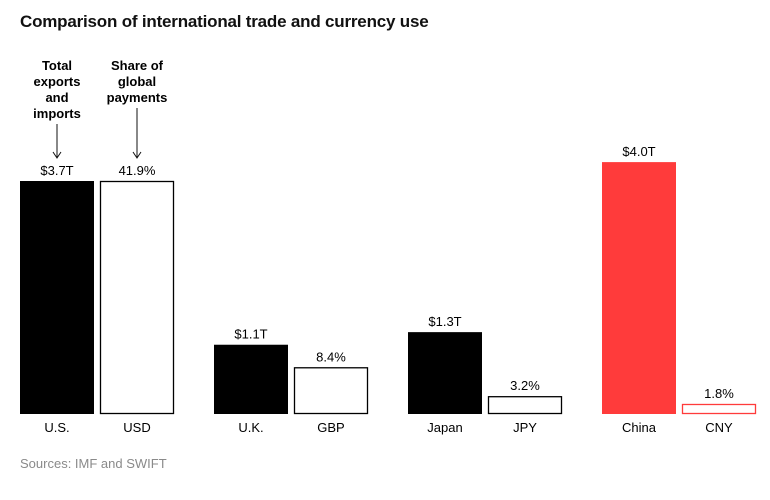  What do you see at coordinates (56, 170) in the screenshot?
I see `trade-value-label: $3.7T` at bounding box center [56, 170].